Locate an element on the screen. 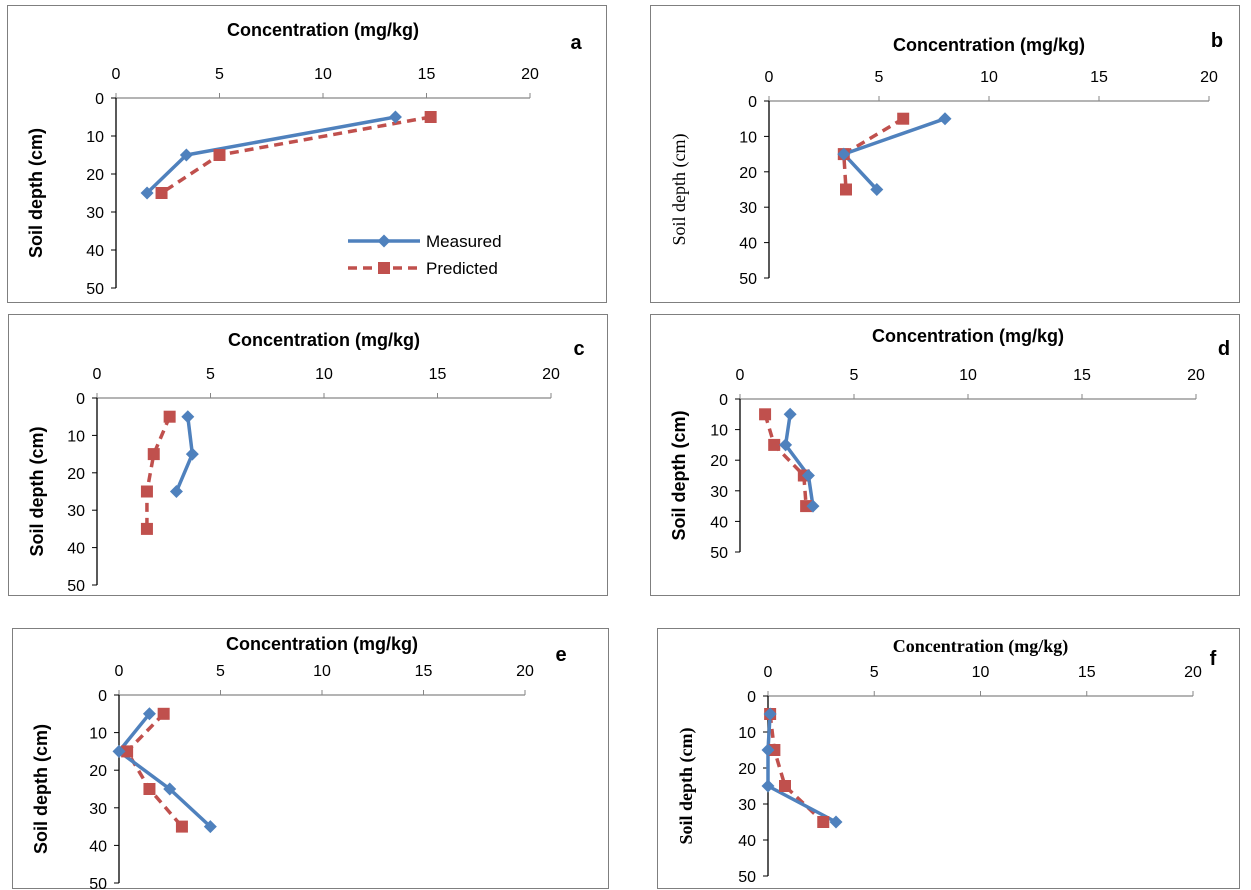  panel-letter: b is located at coordinates (1217, 41).